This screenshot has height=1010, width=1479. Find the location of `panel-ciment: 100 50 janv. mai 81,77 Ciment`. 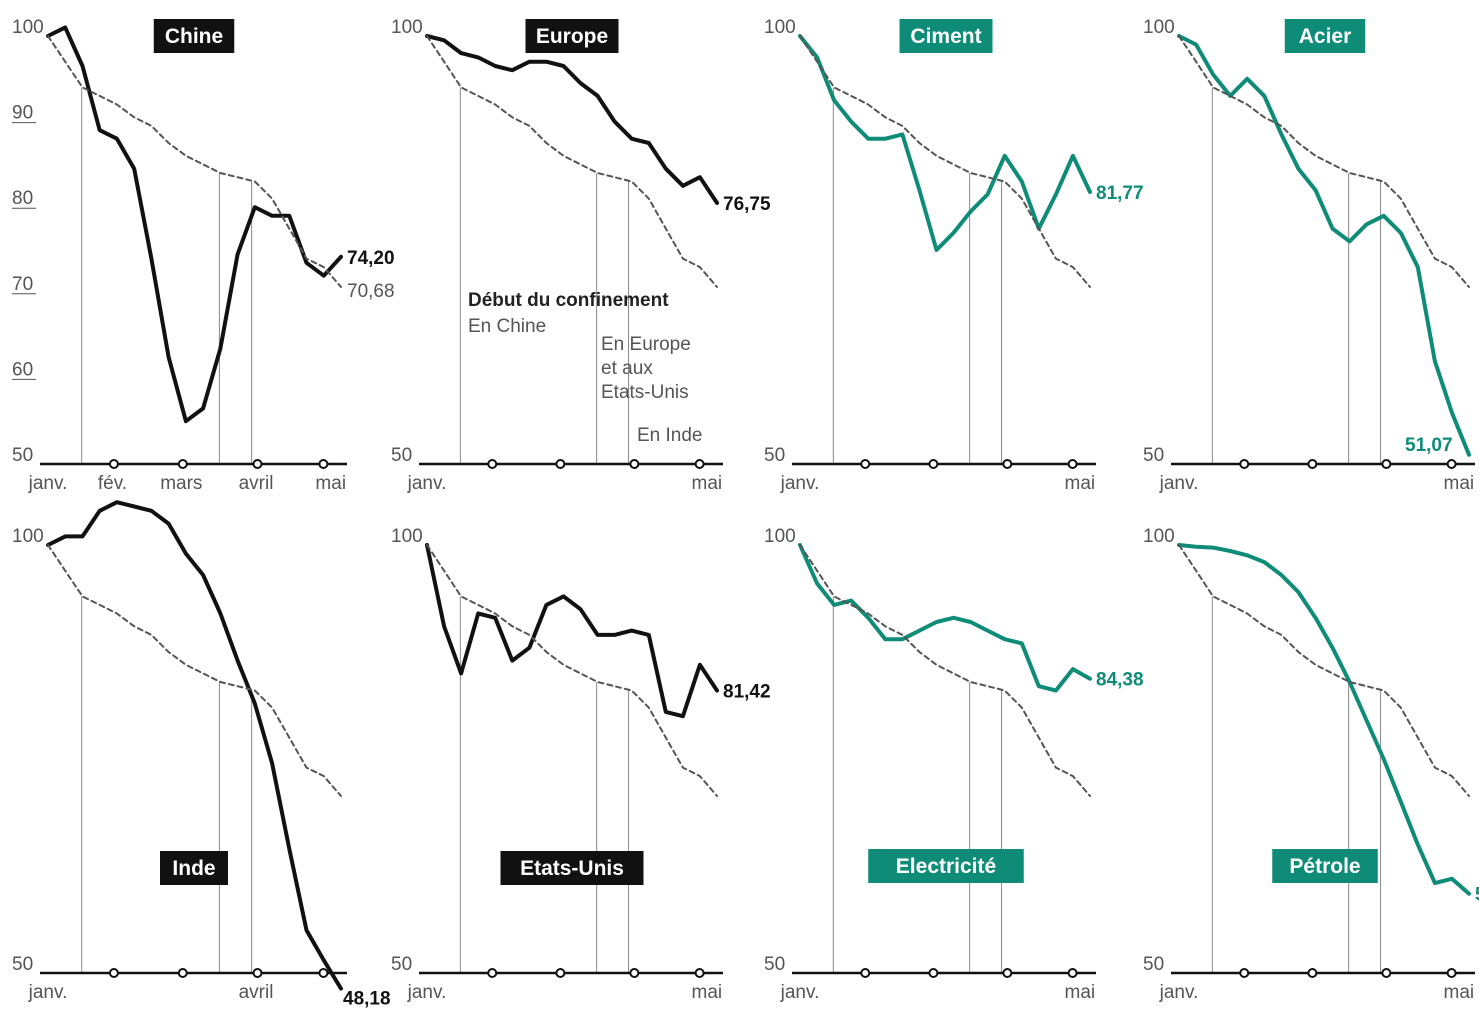

panel-ciment: 100 50 janv. mai 81,77 Ciment is located at coordinates (954, 255).